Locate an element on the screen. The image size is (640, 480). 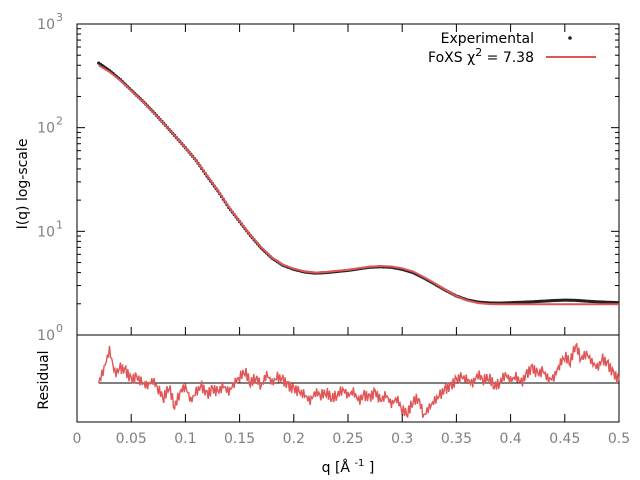
x-tick-label: 0.05 is located at coordinates (131, 439).